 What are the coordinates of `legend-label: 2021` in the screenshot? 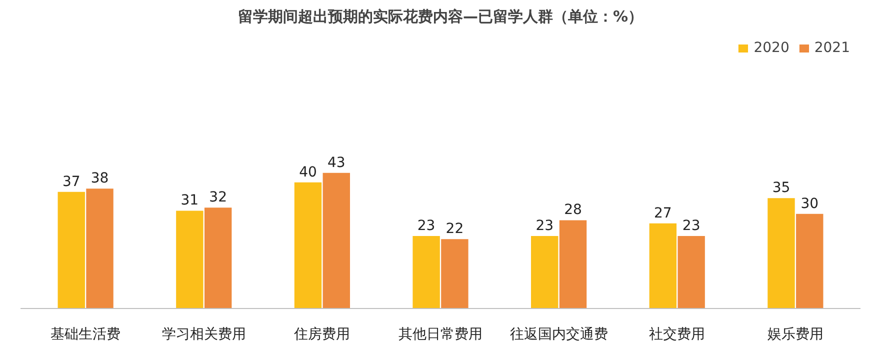 It's located at (832, 48).